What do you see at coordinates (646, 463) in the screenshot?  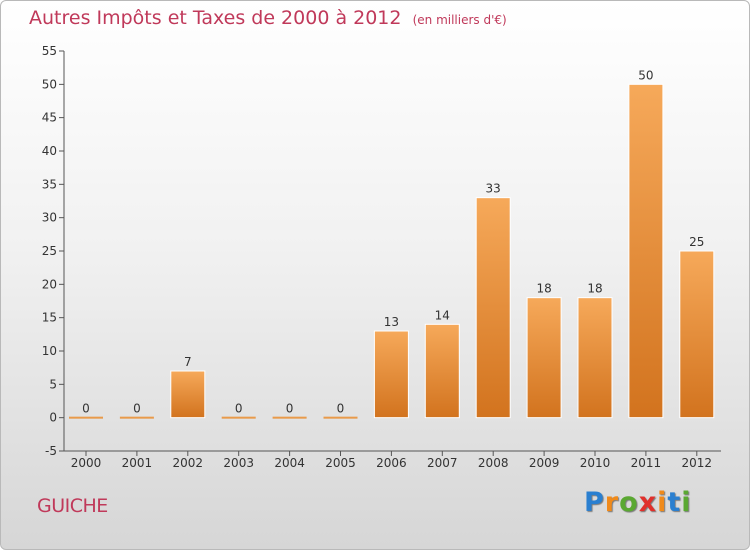 I see `x-tick-label: 2011` at bounding box center [646, 463].